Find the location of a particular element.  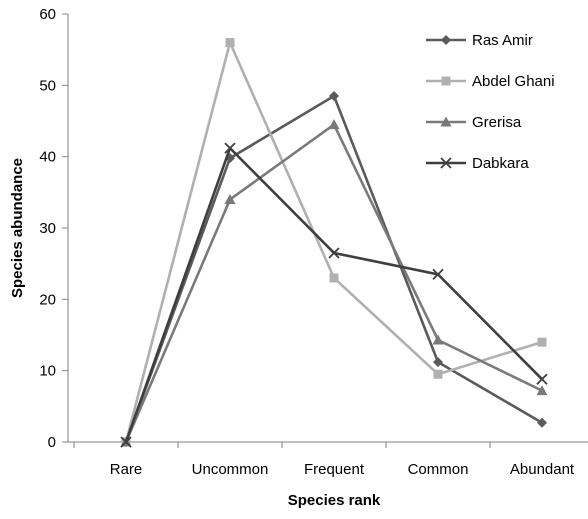

x-tick-label: Abundant is located at coordinates (542, 469).